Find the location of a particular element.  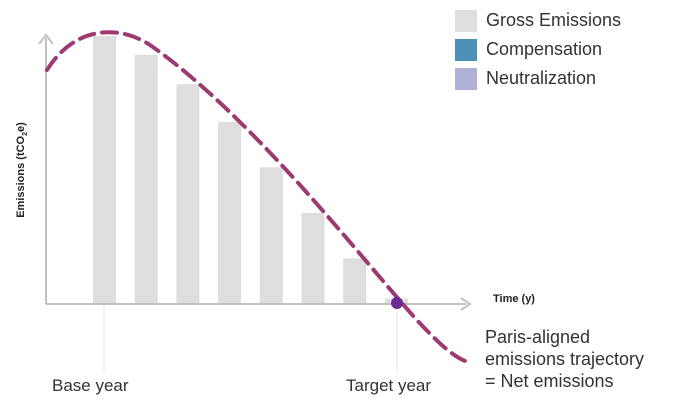

trajectory-label-line-1: Paris-aligned is located at coordinates (538, 337).